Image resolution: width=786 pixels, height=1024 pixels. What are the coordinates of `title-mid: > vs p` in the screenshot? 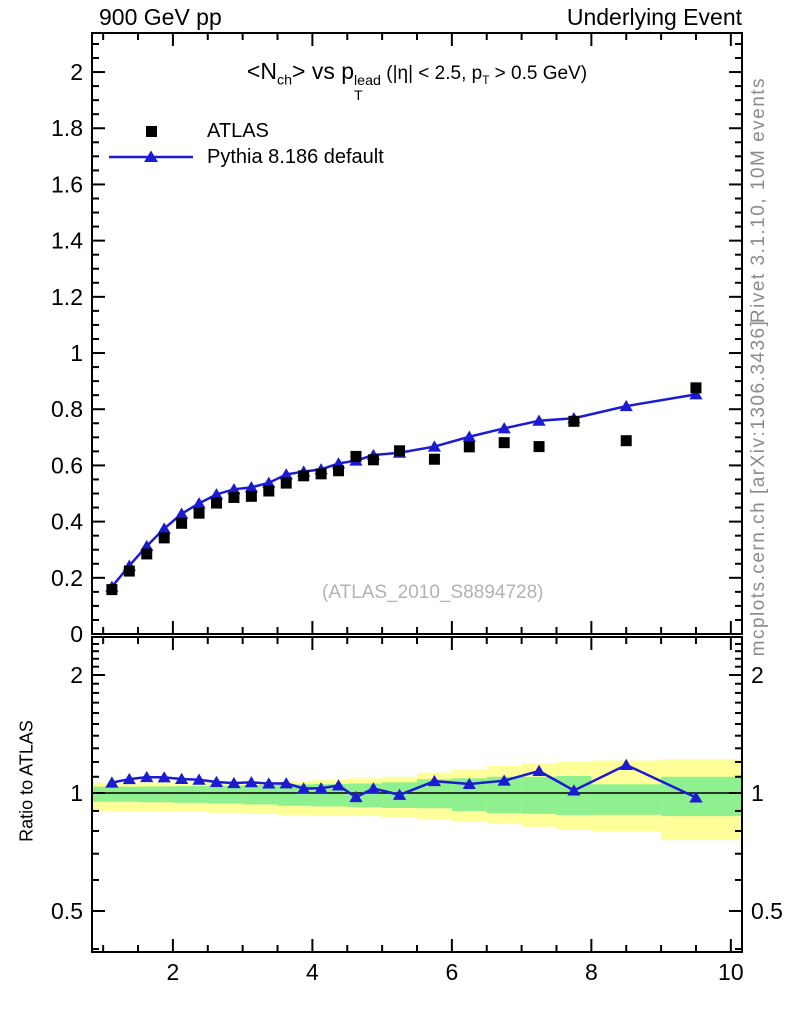 It's located at (323, 71).